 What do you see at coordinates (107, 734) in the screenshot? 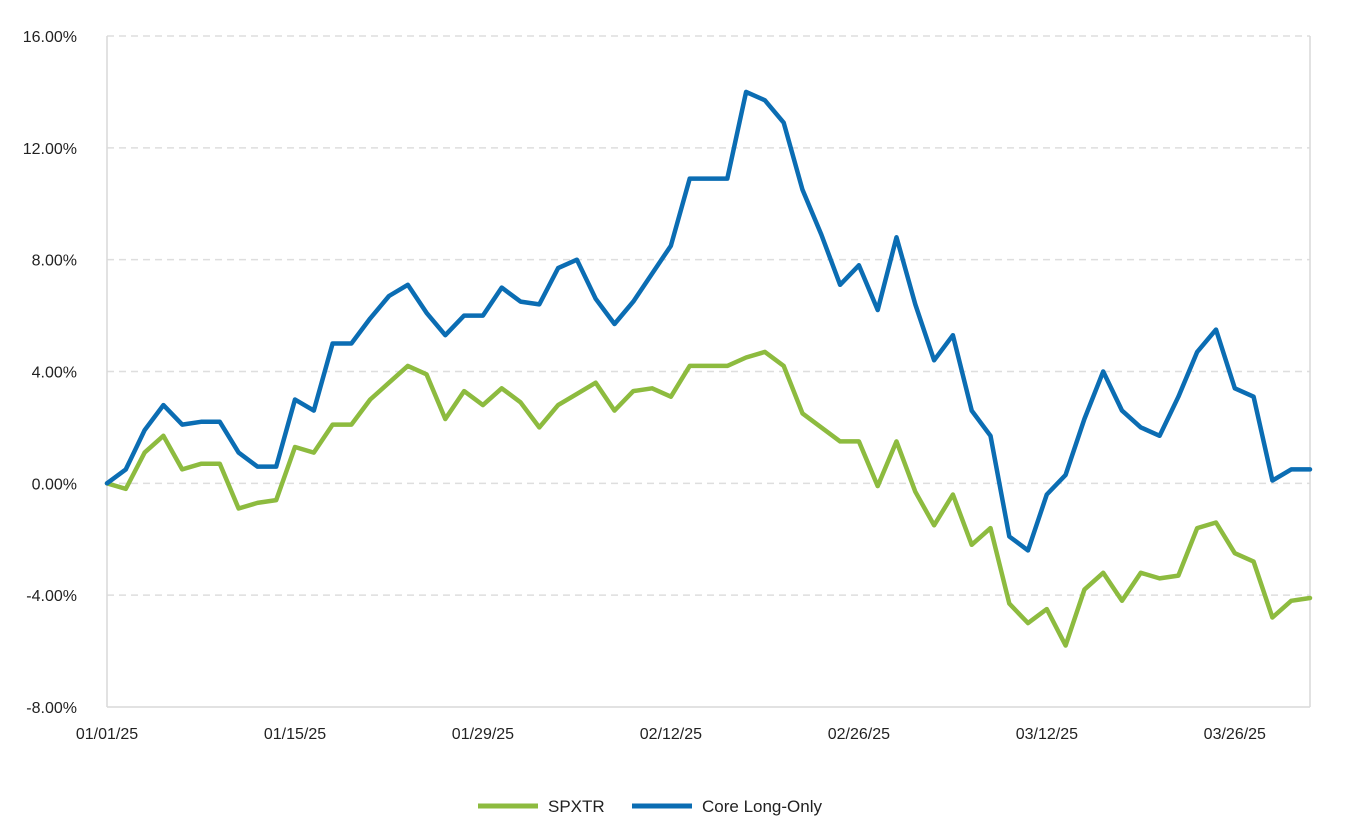
I see `x-tick-label: 01/01/25` at bounding box center [107, 734].